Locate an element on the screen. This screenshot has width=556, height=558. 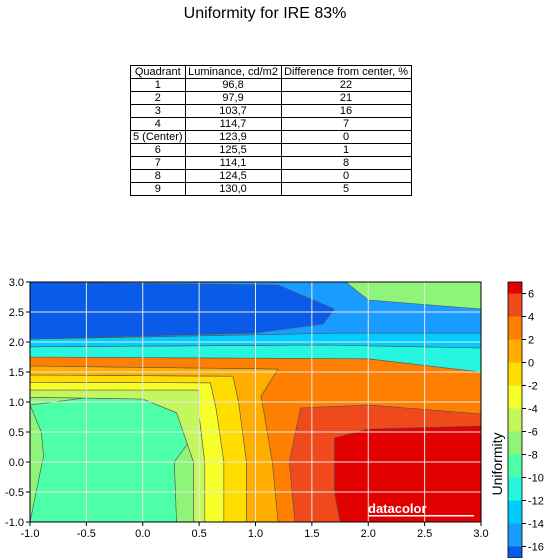
table-row: 7 114,1 8 is located at coordinates (271, 163).